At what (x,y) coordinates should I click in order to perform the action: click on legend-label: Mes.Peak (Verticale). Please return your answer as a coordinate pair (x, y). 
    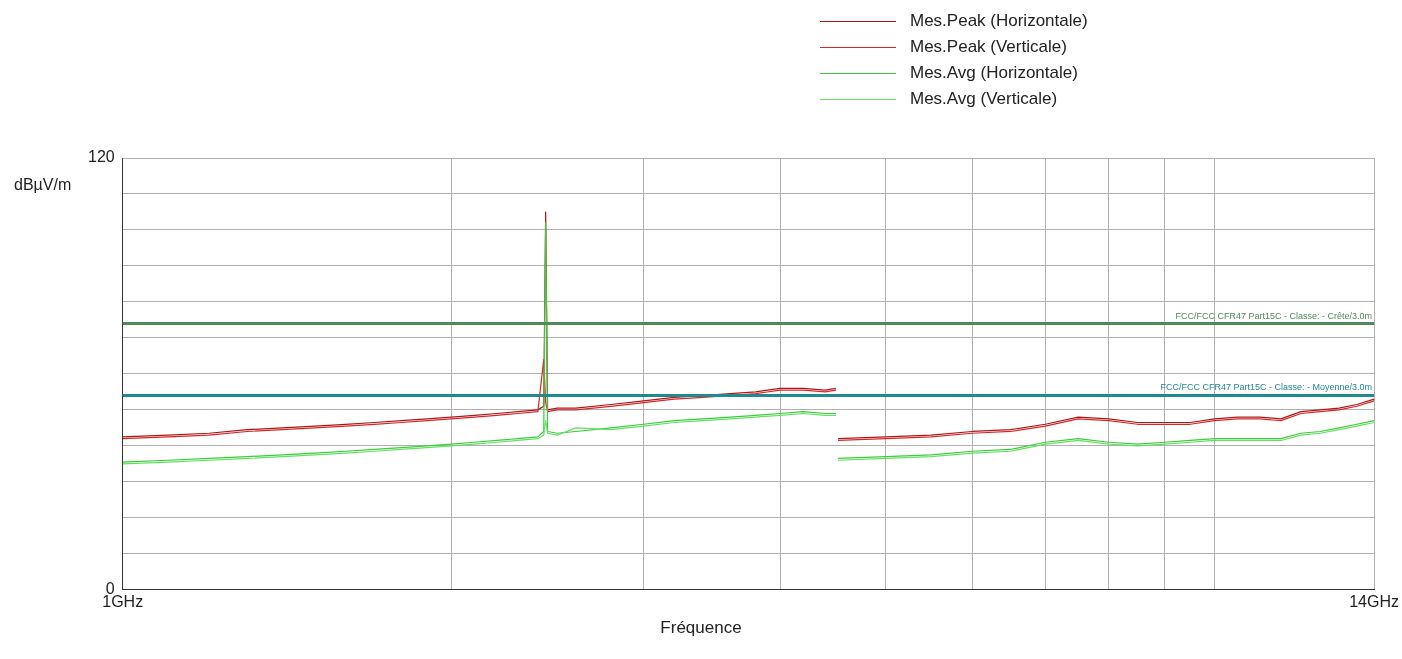
    Looking at the image, I should click on (988, 47).